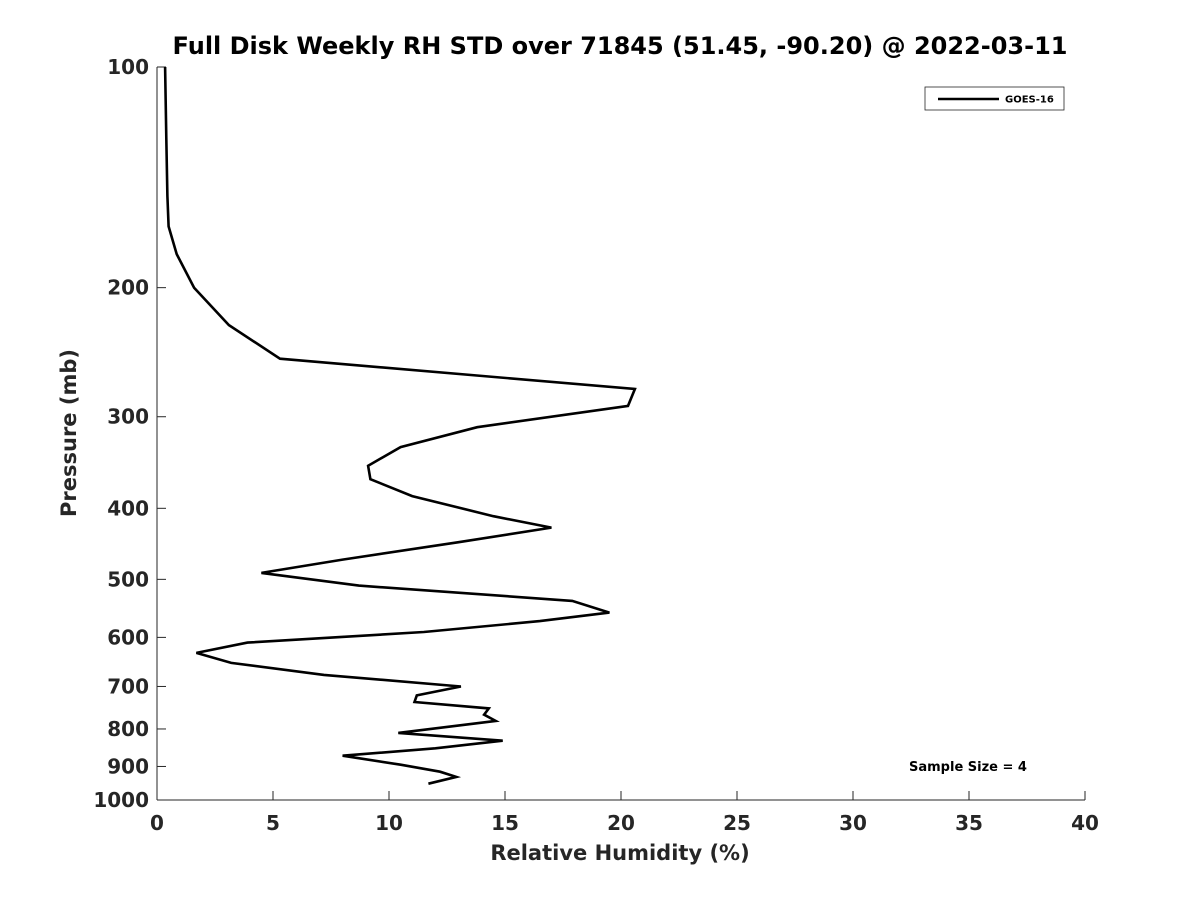 The height and width of the screenshot is (900, 1200). Describe the element at coordinates (157, 823) in the screenshot. I see `x-tick-label: 0` at that location.